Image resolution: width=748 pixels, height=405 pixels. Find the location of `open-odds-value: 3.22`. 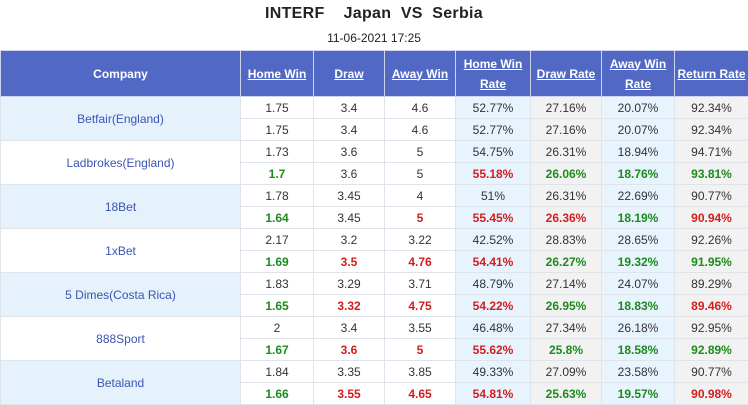

open-odds-value: 3.22 is located at coordinates (419, 240).